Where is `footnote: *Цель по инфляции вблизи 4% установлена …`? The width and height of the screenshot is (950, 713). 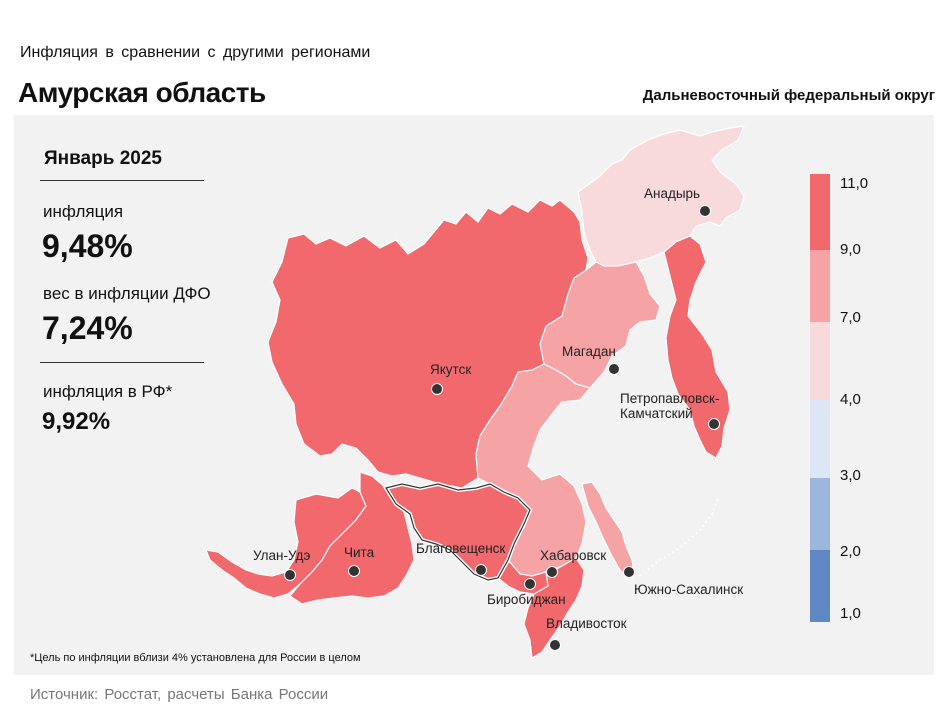
footnote: *Цель по инфляции вблизи 4% установлена … is located at coordinates (195, 658).